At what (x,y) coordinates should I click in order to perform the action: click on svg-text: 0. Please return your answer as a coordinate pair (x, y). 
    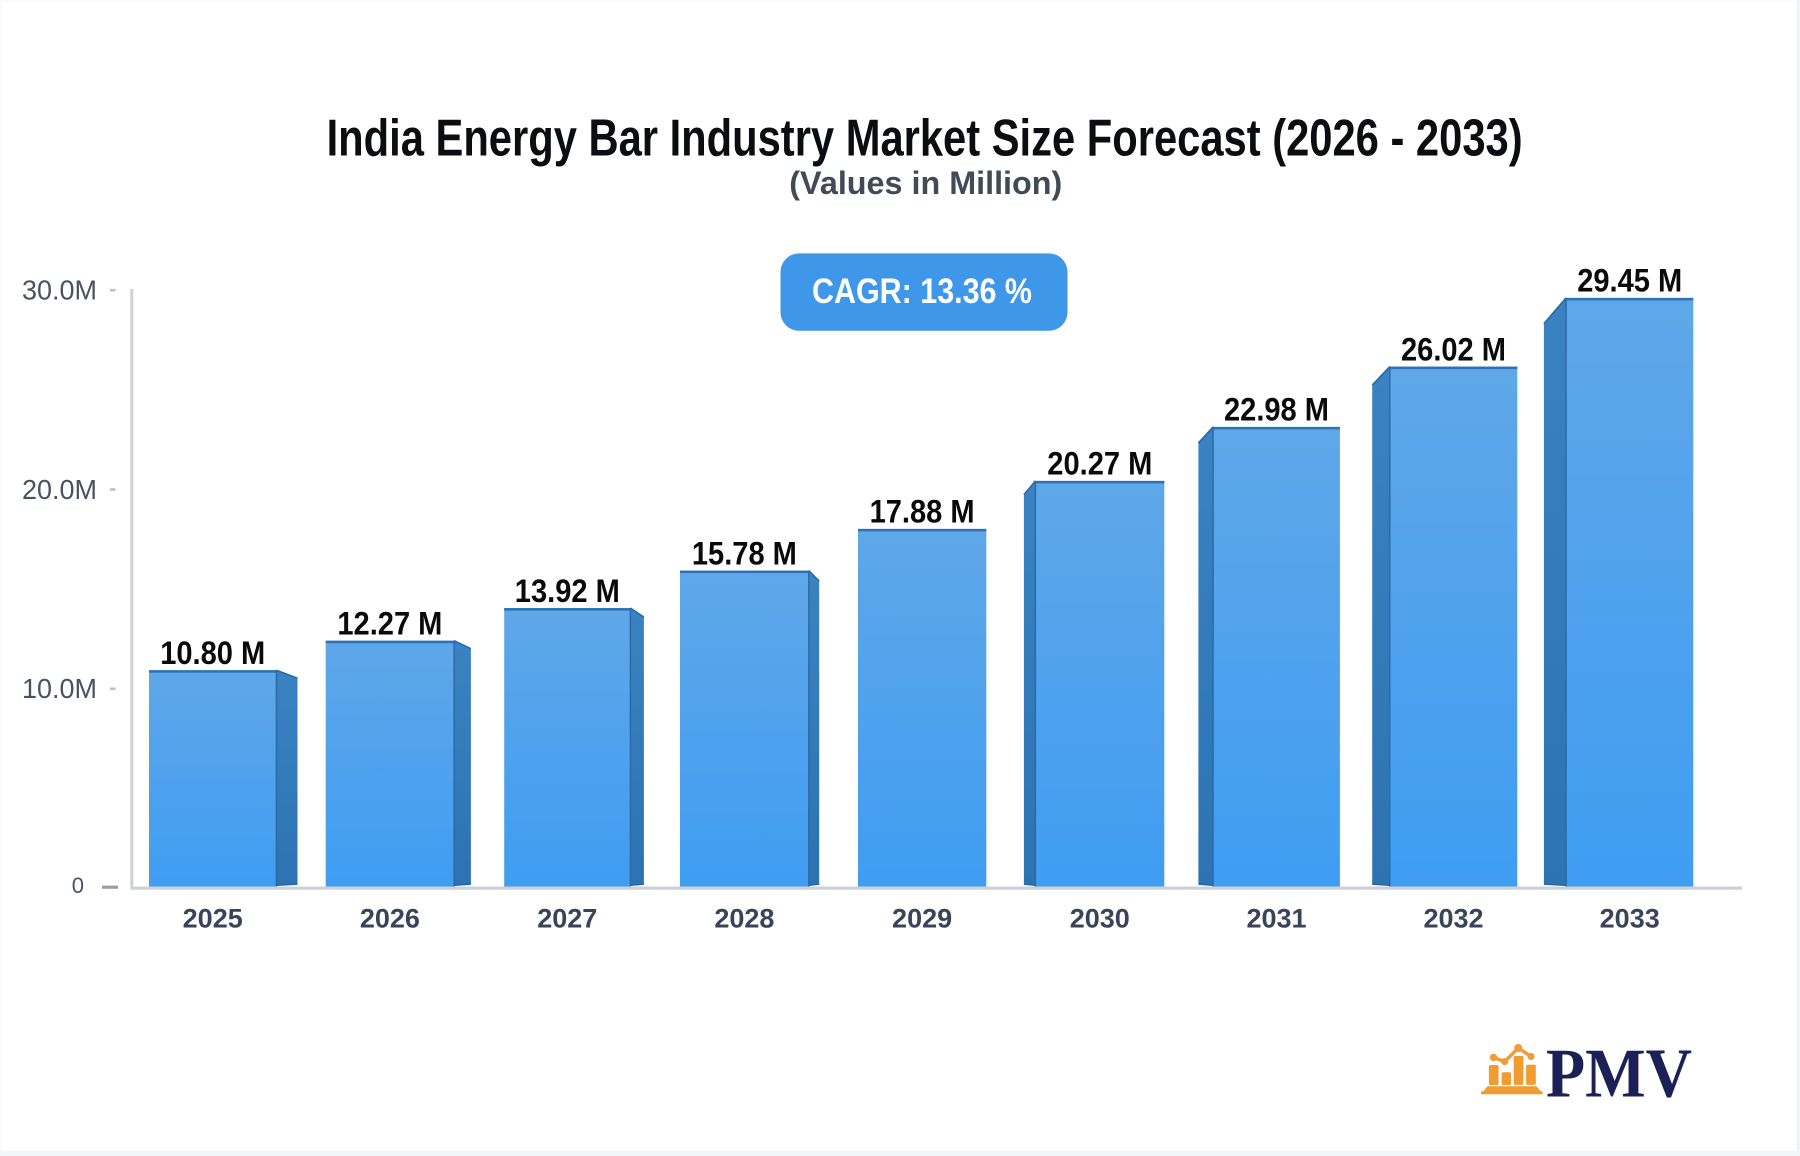
    Looking at the image, I should click on (78, 885).